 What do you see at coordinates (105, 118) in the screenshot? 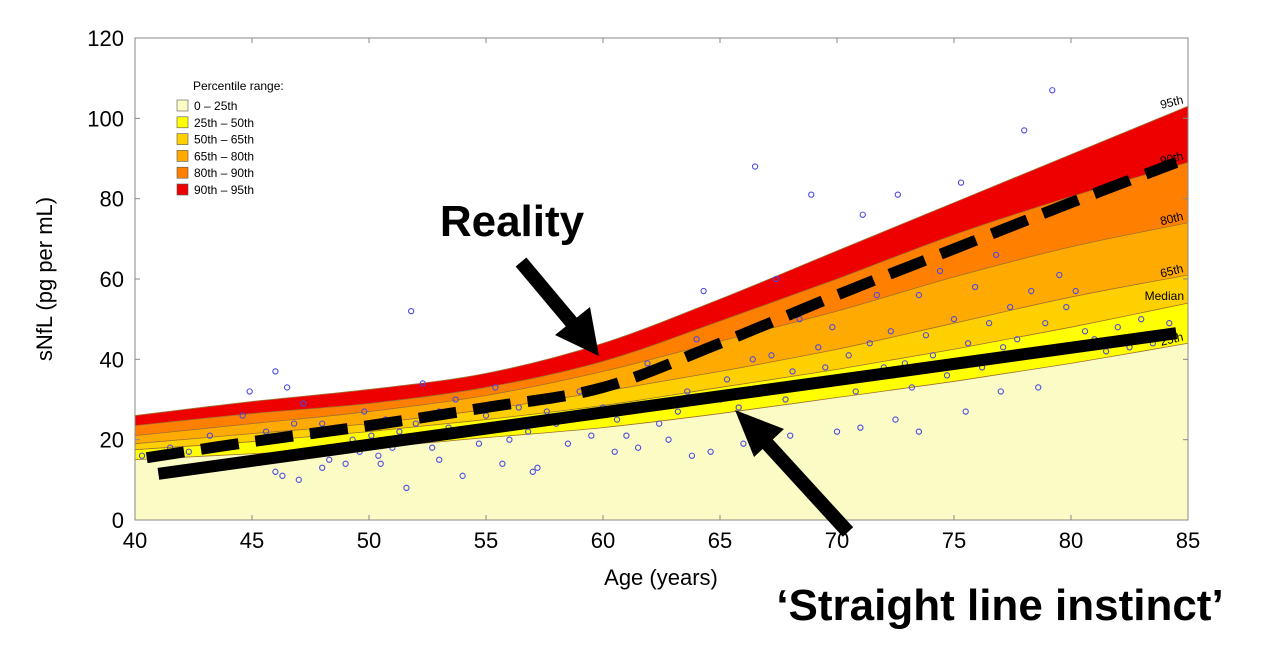
I see `y-tick-label: 100` at bounding box center [105, 118].